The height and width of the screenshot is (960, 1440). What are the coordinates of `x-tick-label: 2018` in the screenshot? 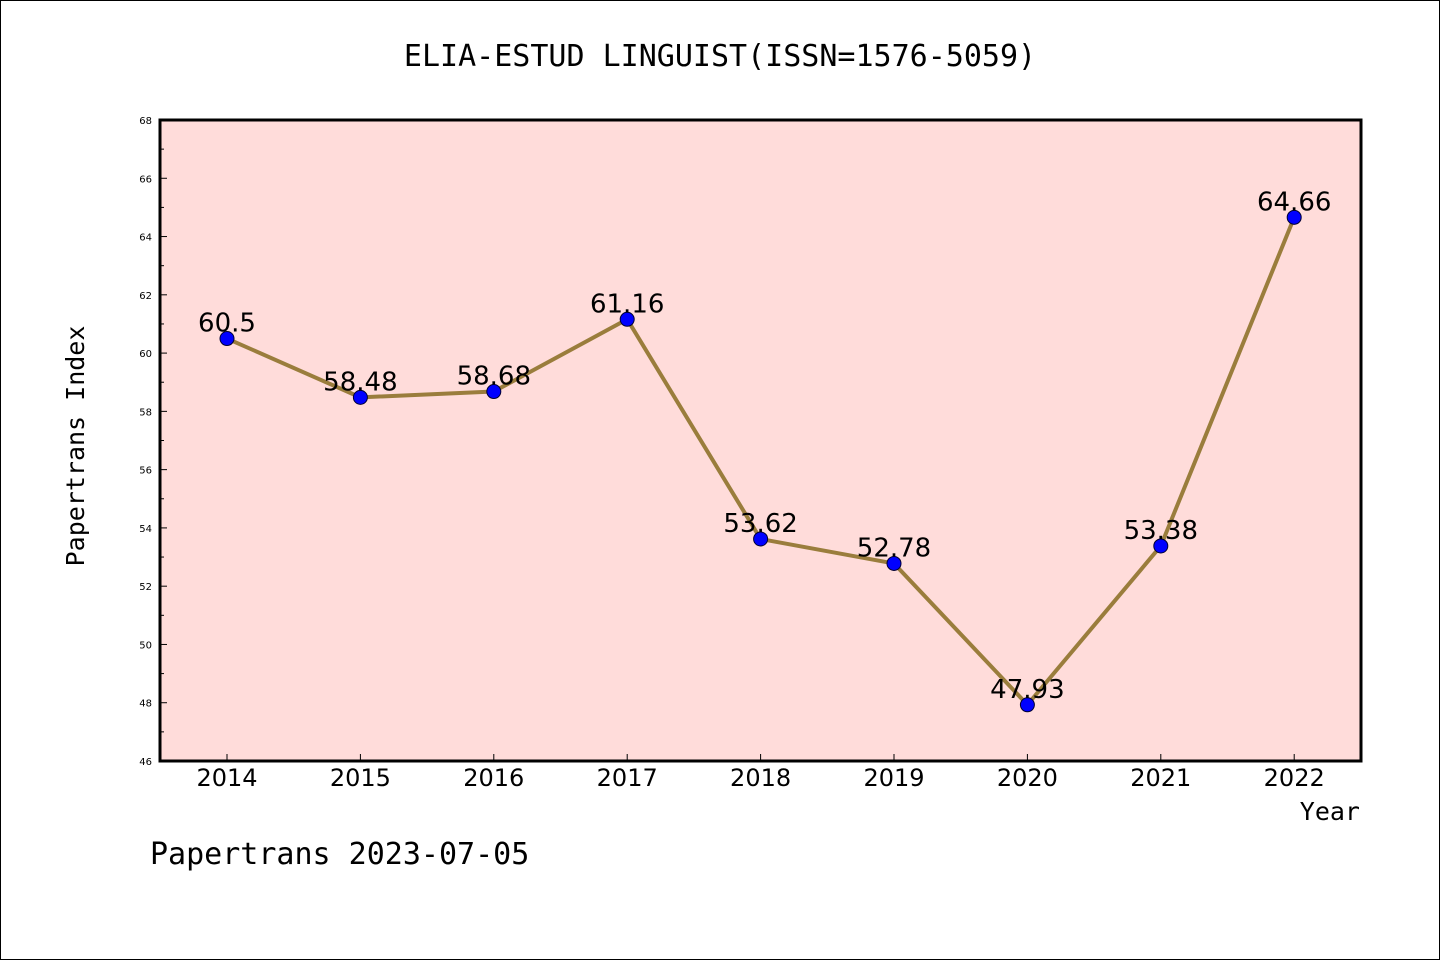 It's located at (760, 778).